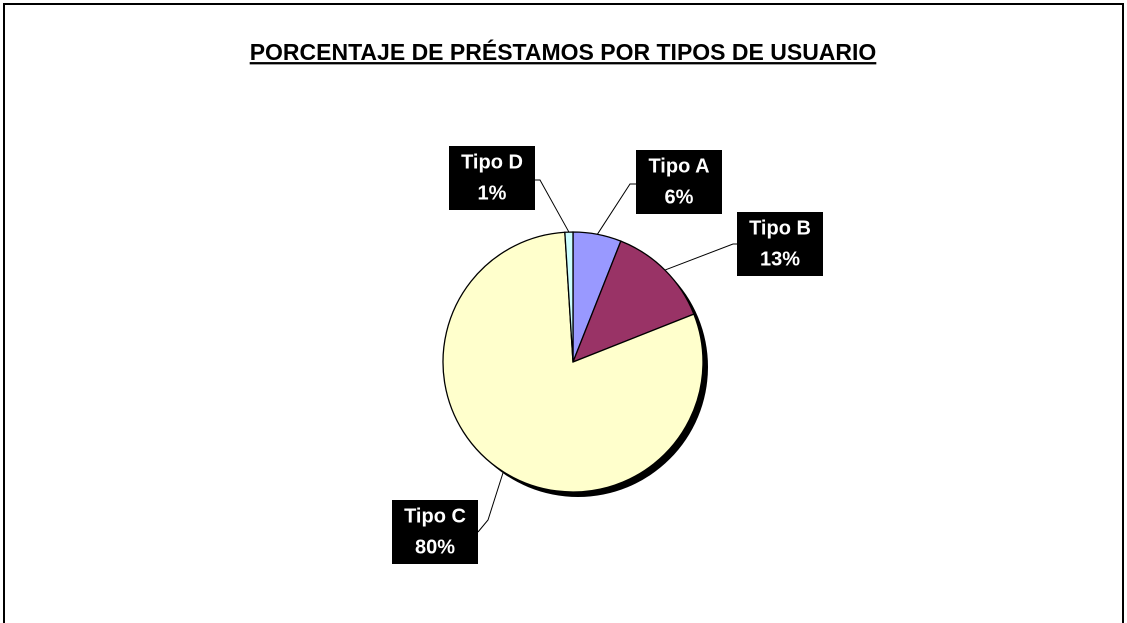 The width and height of the screenshot is (1127, 623). Describe the element at coordinates (780, 228) in the screenshot. I see `slice-label: Tipo B` at that location.